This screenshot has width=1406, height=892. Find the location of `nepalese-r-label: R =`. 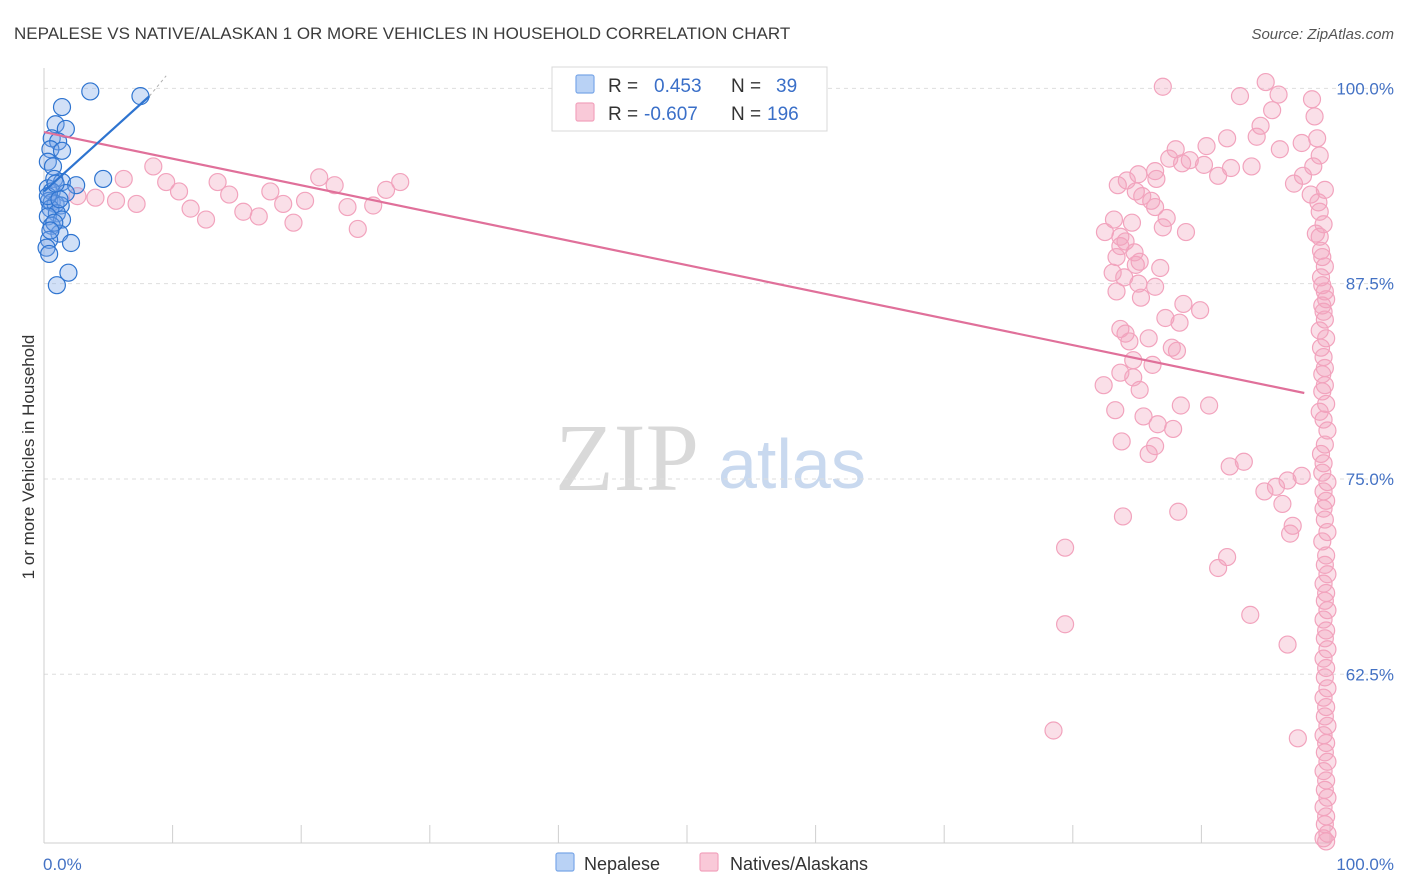

nepalese-r-label: R = is located at coordinates (623, 86).